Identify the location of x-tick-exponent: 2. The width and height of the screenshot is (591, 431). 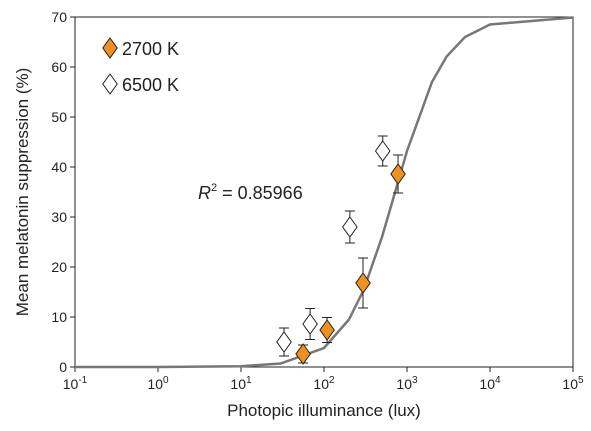
(332, 380).